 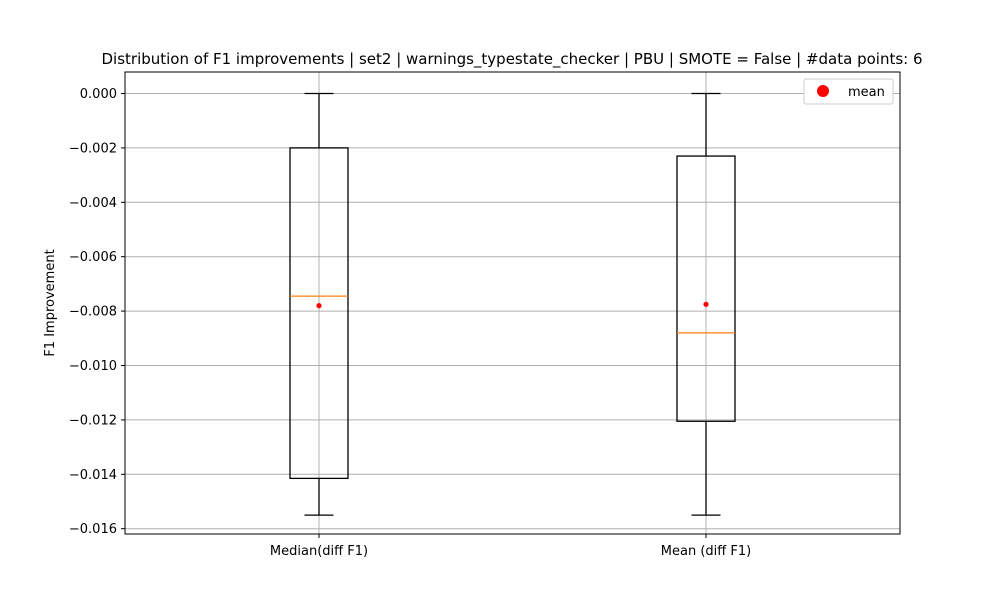 I want to click on y-tick-label: −0.010, so click(x=93, y=366).